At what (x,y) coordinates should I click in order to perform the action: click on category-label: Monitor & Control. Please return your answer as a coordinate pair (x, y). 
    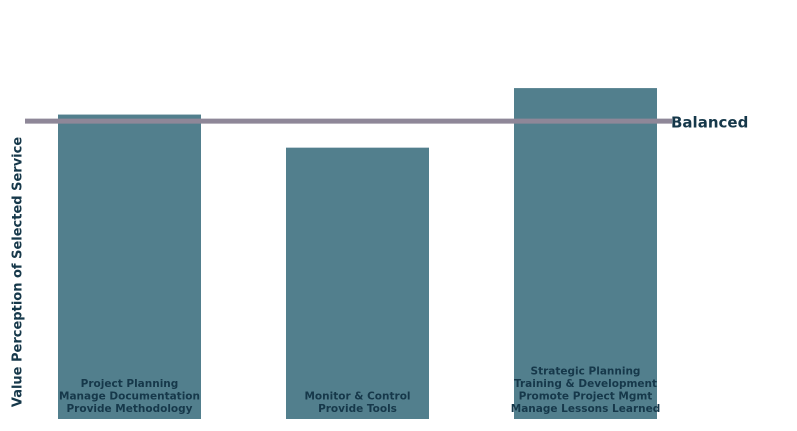
    Looking at the image, I should click on (357, 397).